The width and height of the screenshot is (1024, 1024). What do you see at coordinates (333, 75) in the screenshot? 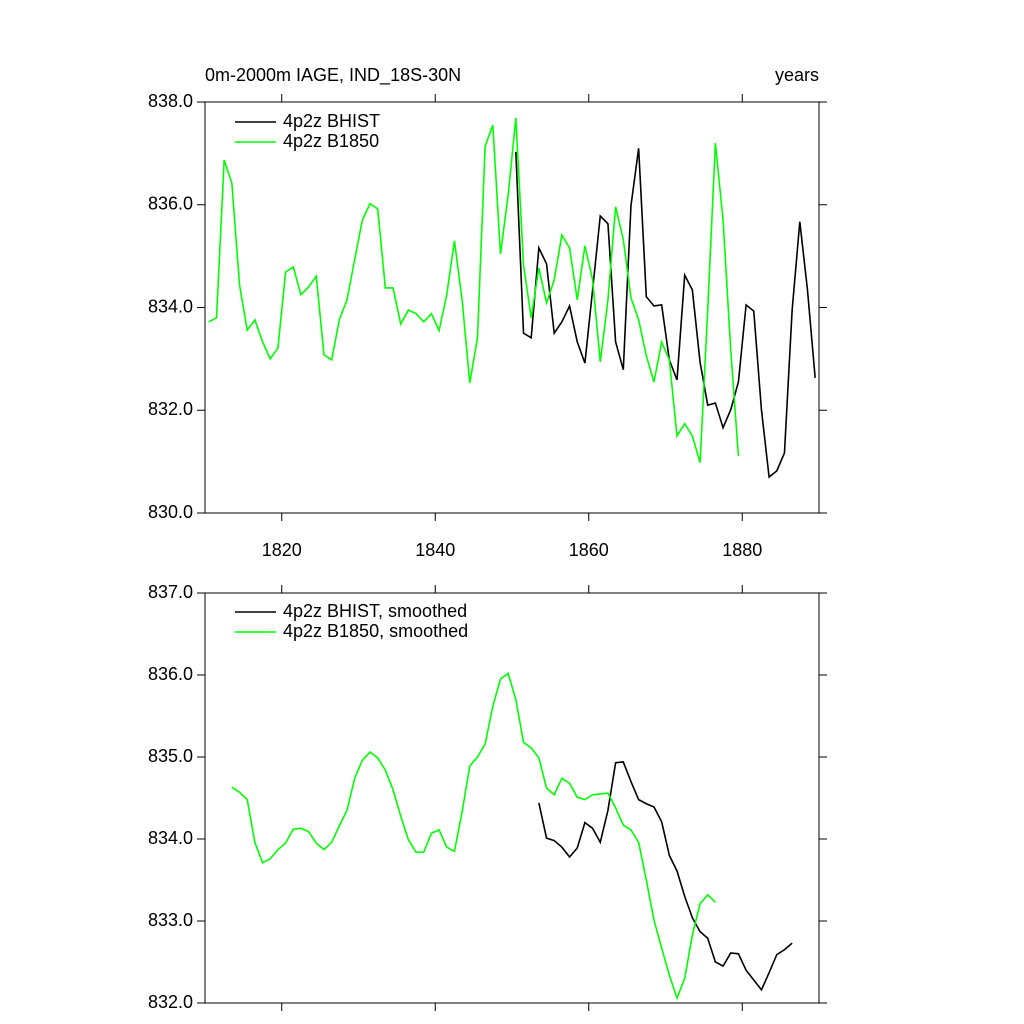
I see `chart-title: 0m-2000m IAGE, IND_18S-30N` at bounding box center [333, 75].